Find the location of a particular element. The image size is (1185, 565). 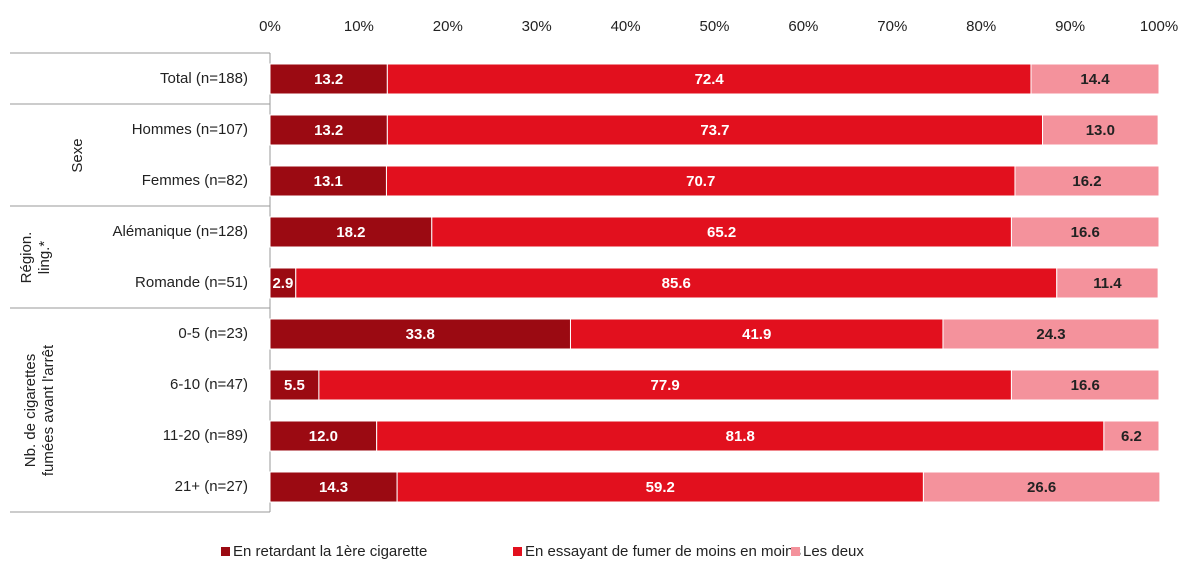

value-label: 13.1 is located at coordinates (328, 181).